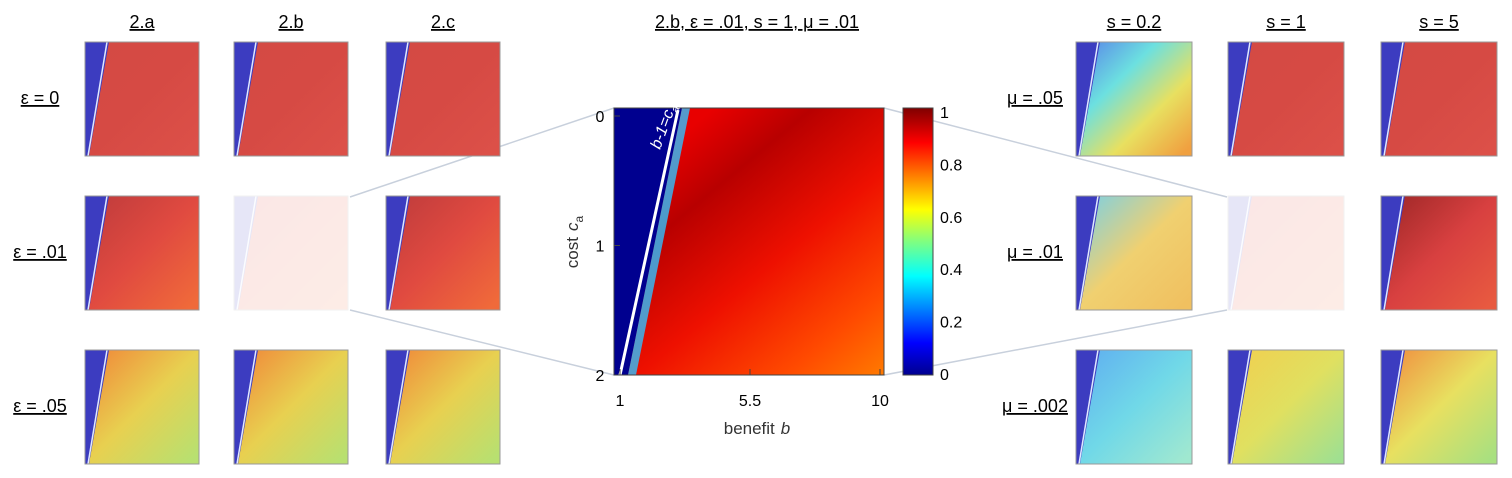 The height and width of the screenshot is (478, 1512). I want to click on column-header: 2.a, so click(142, 22).